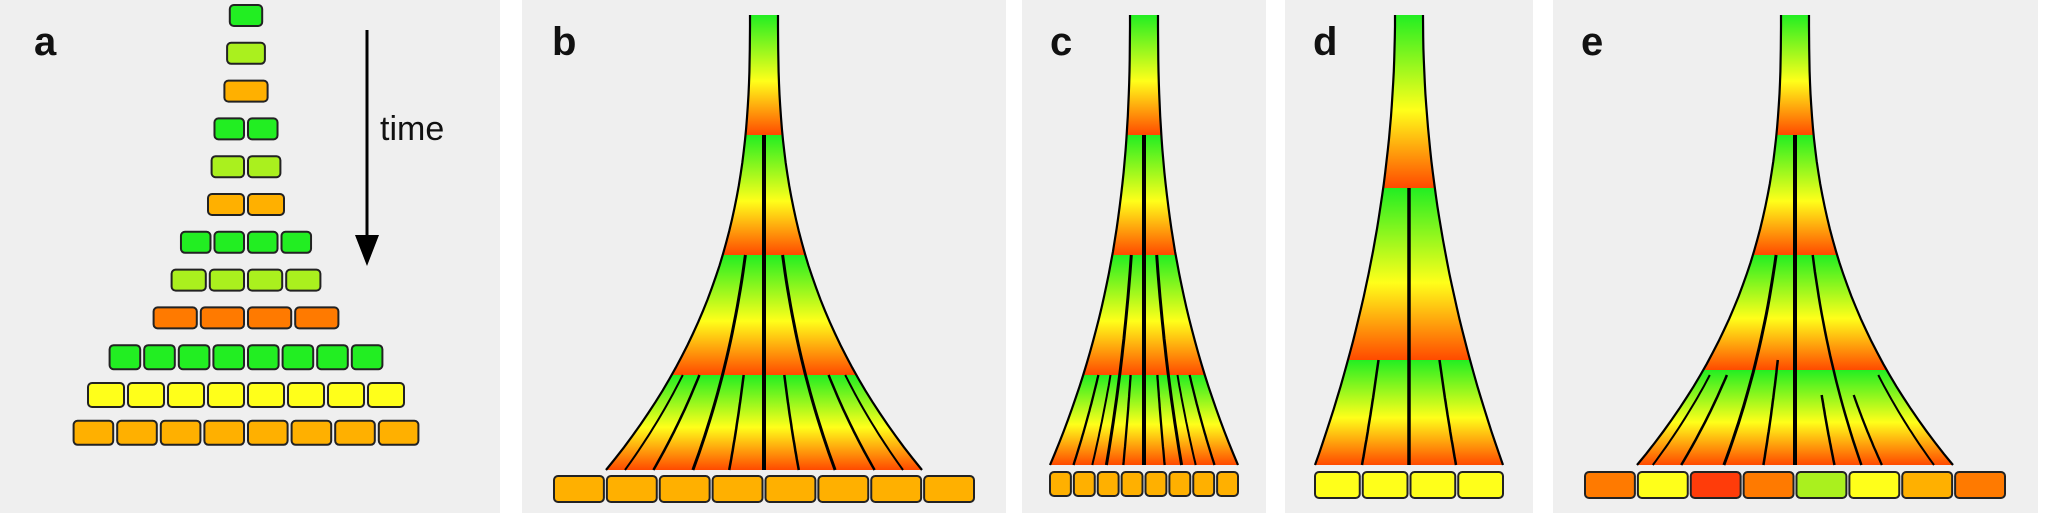 This screenshot has width=2050, height=513. I want to click on panel-label-e: e, so click(1592, 42).